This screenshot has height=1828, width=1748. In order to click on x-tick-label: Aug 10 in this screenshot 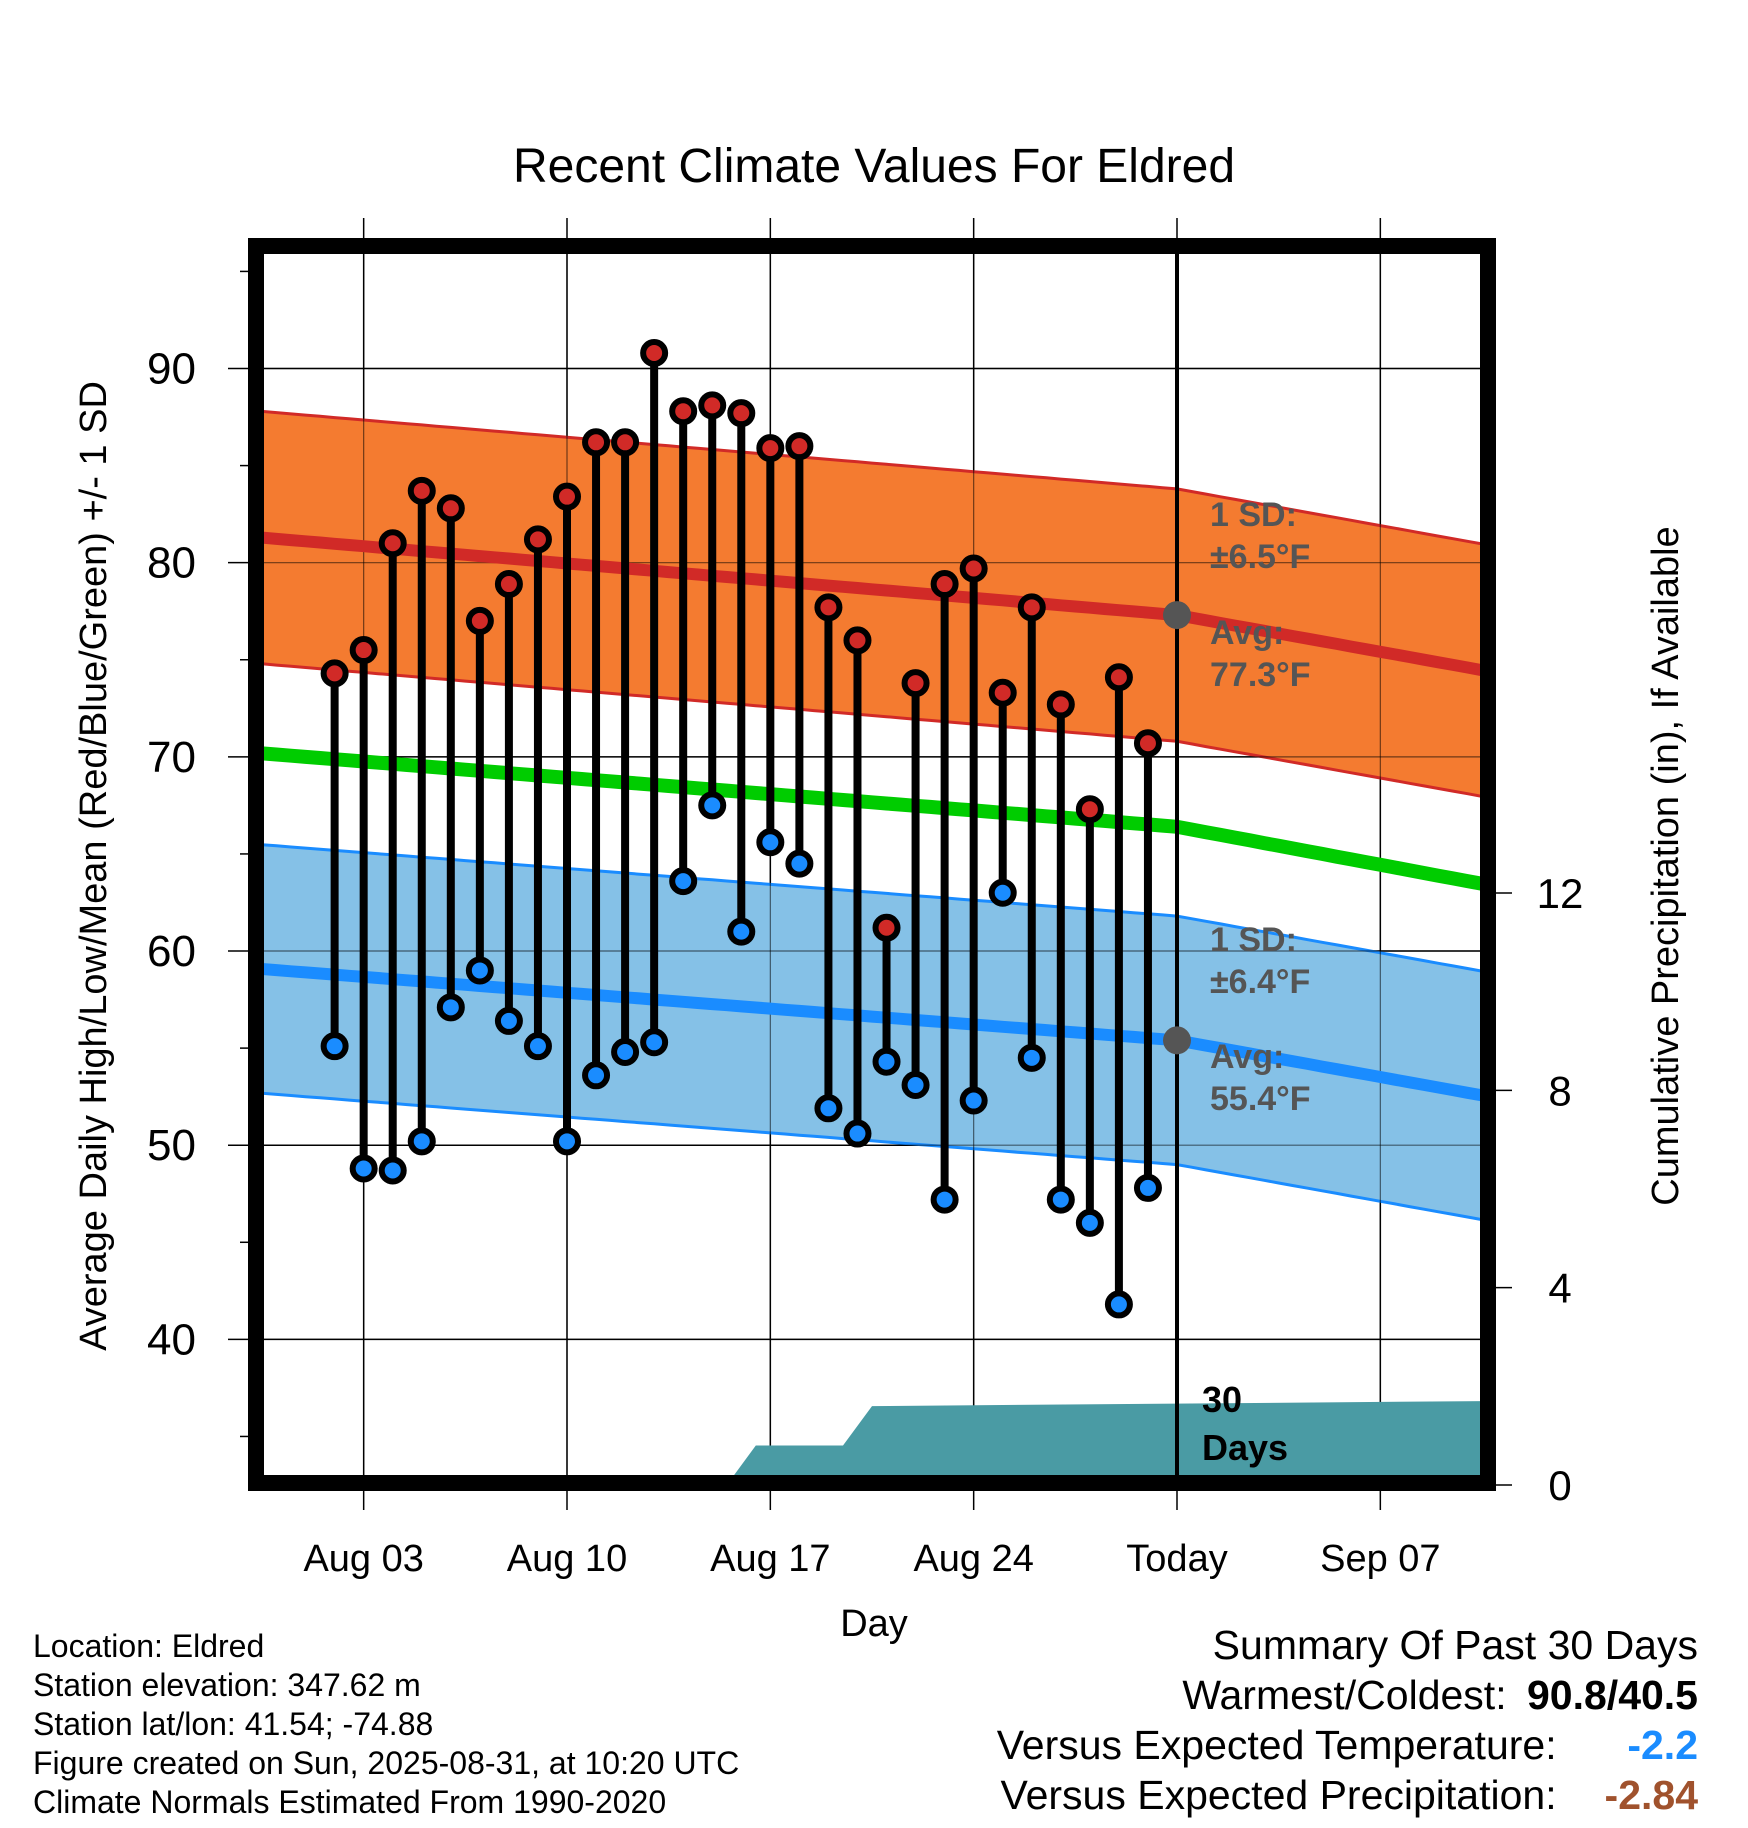, I will do `click(567, 1559)`.